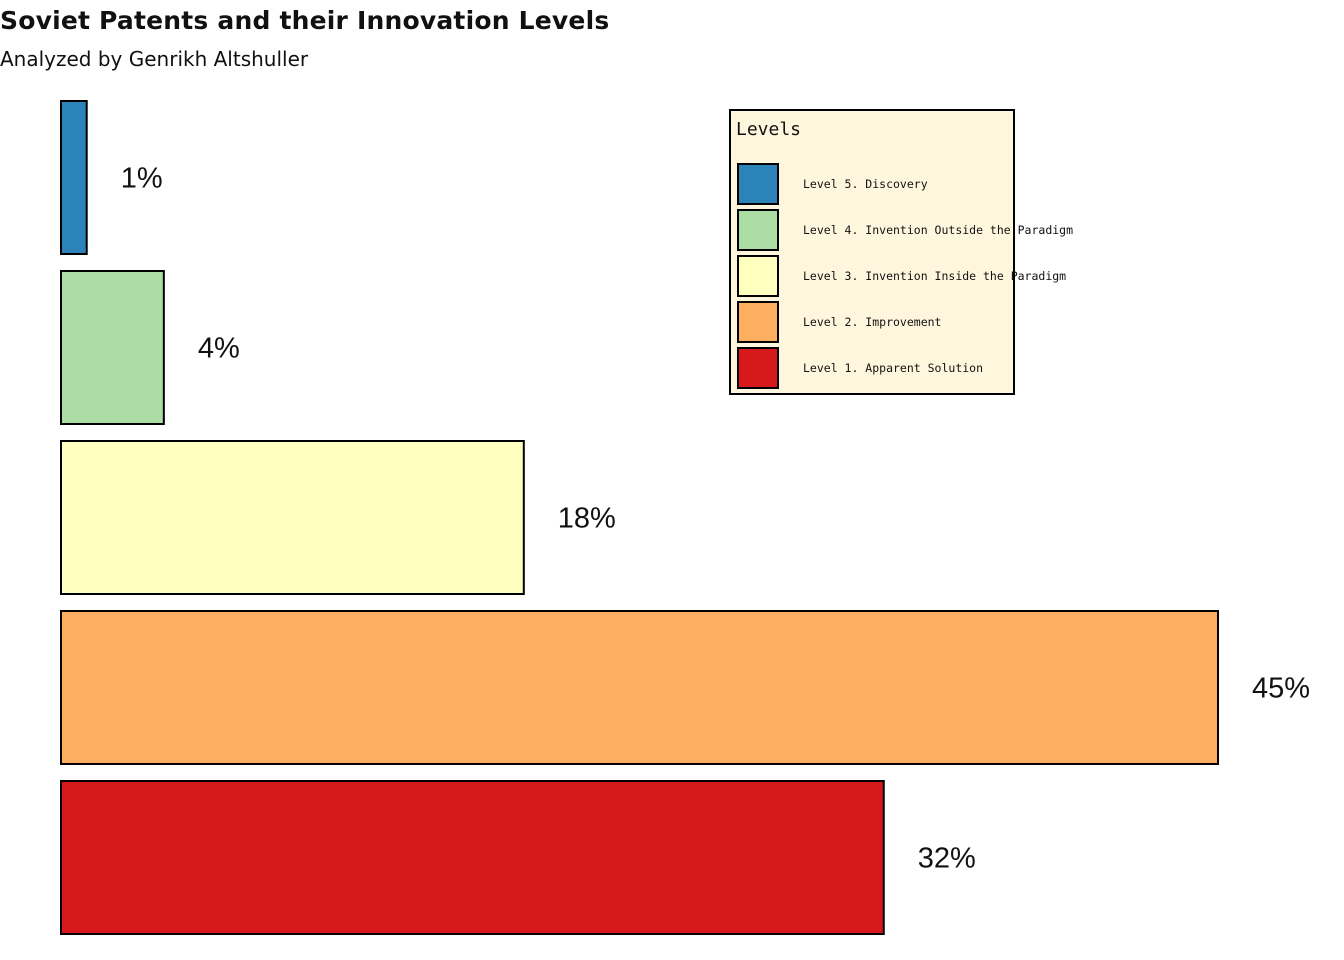 This screenshot has width=1344, height=960. Describe the element at coordinates (154, 59) in the screenshot. I see `chart-subtitle: Analyzed by Genrikh Altshuller` at that location.